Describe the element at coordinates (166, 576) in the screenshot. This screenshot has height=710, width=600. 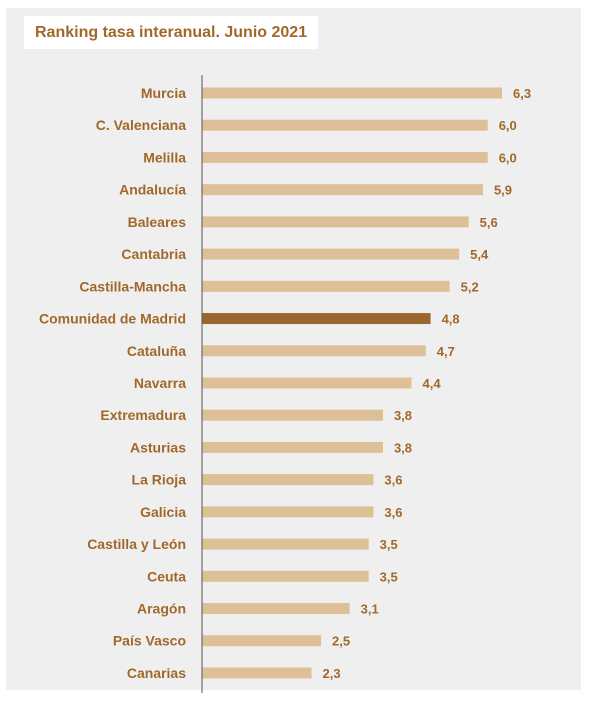
I see `category-label: Ceuta` at that location.